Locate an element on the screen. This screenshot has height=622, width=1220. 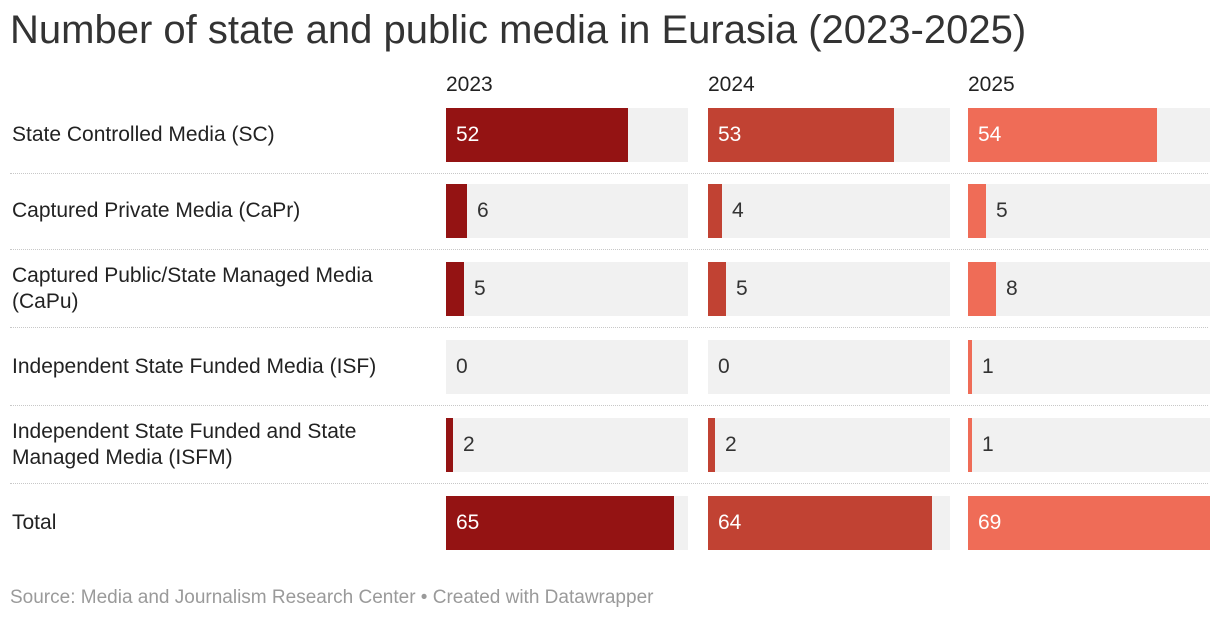
data-label: 6 is located at coordinates (483, 210).